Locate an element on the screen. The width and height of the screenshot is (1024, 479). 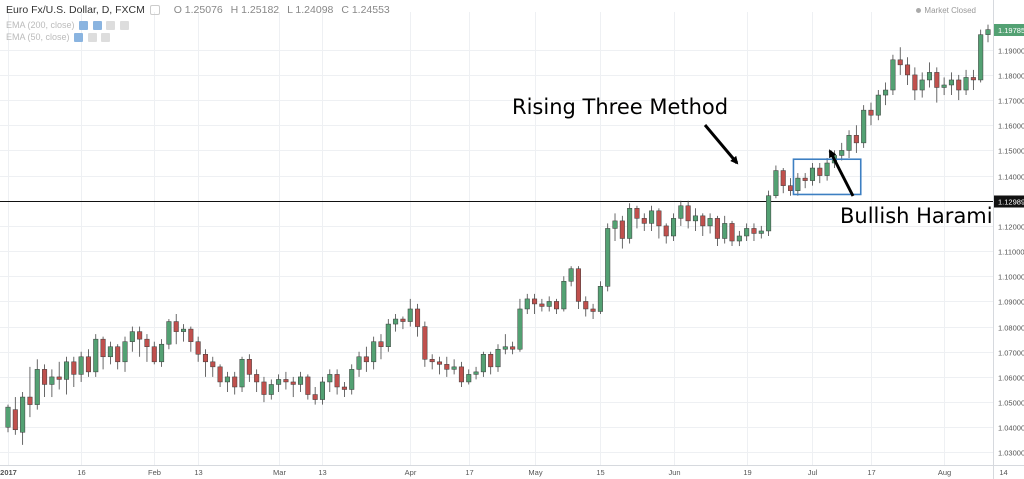
price-tick-label: 1.17000 is located at coordinates (1011, 101).